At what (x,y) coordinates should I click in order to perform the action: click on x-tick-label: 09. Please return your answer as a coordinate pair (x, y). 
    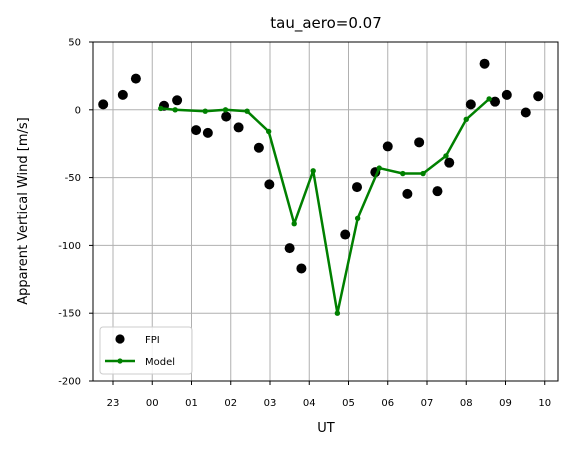
    Looking at the image, I should click on (505, 403).